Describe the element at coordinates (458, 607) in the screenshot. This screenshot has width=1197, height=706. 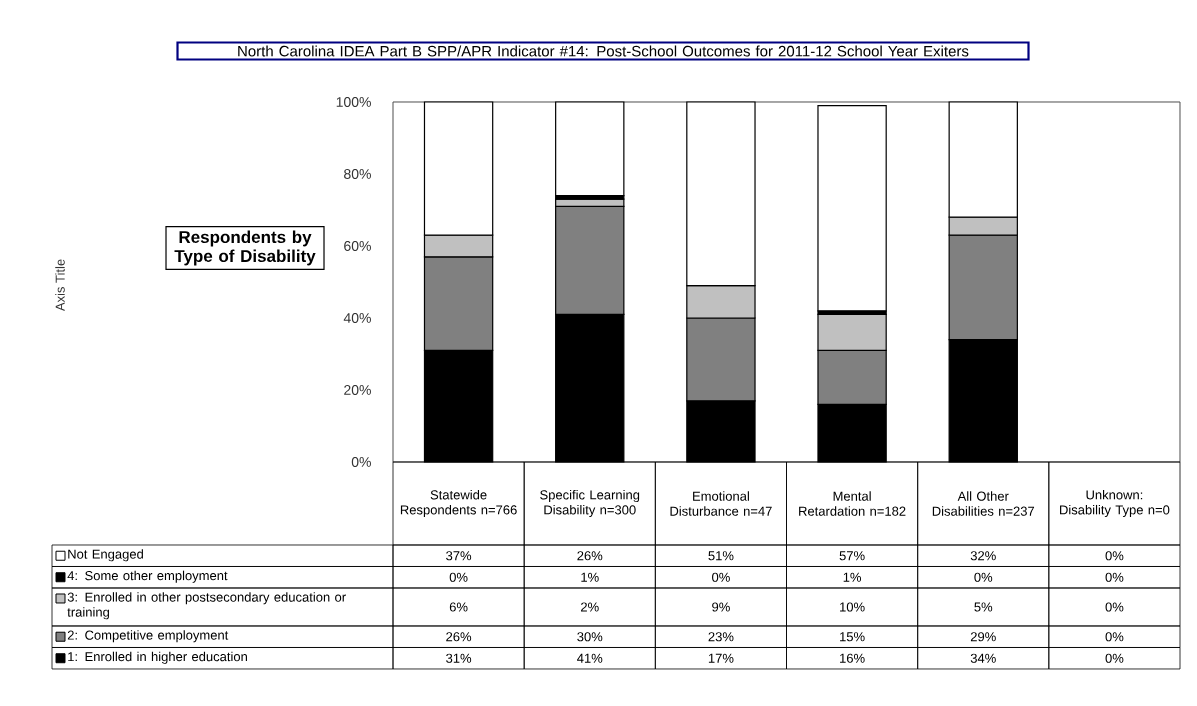
I see `data-label: 6%` at that location.